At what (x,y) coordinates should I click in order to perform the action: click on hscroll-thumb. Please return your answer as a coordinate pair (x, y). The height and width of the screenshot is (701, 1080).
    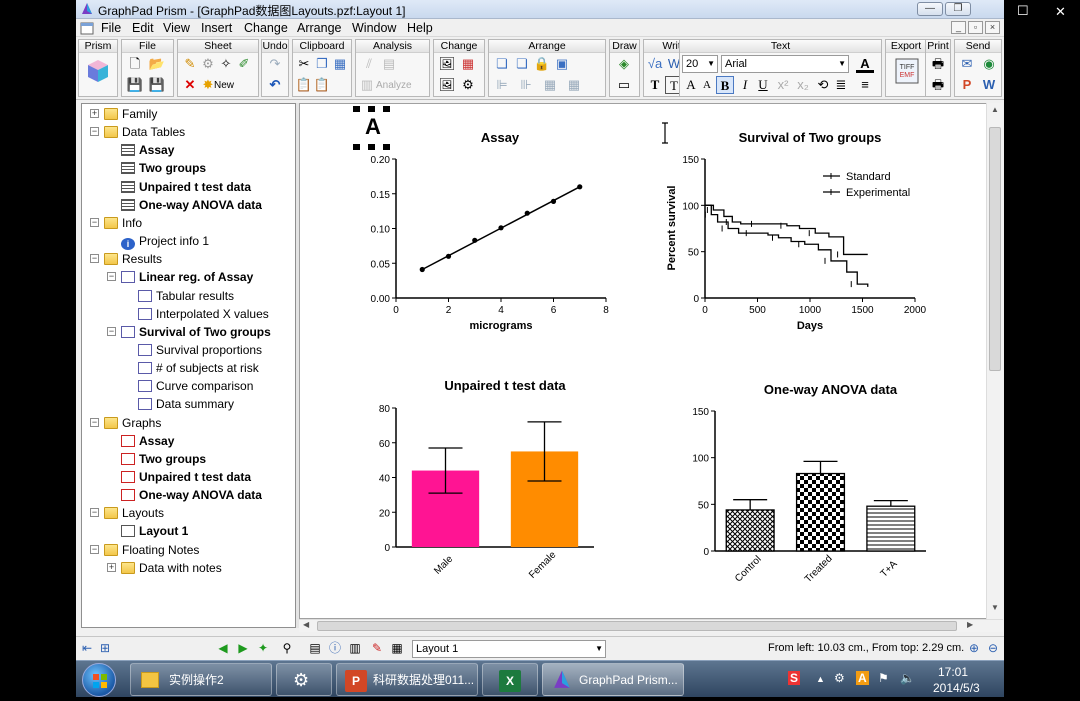
    Looking at the image, I should click on (637, 626).